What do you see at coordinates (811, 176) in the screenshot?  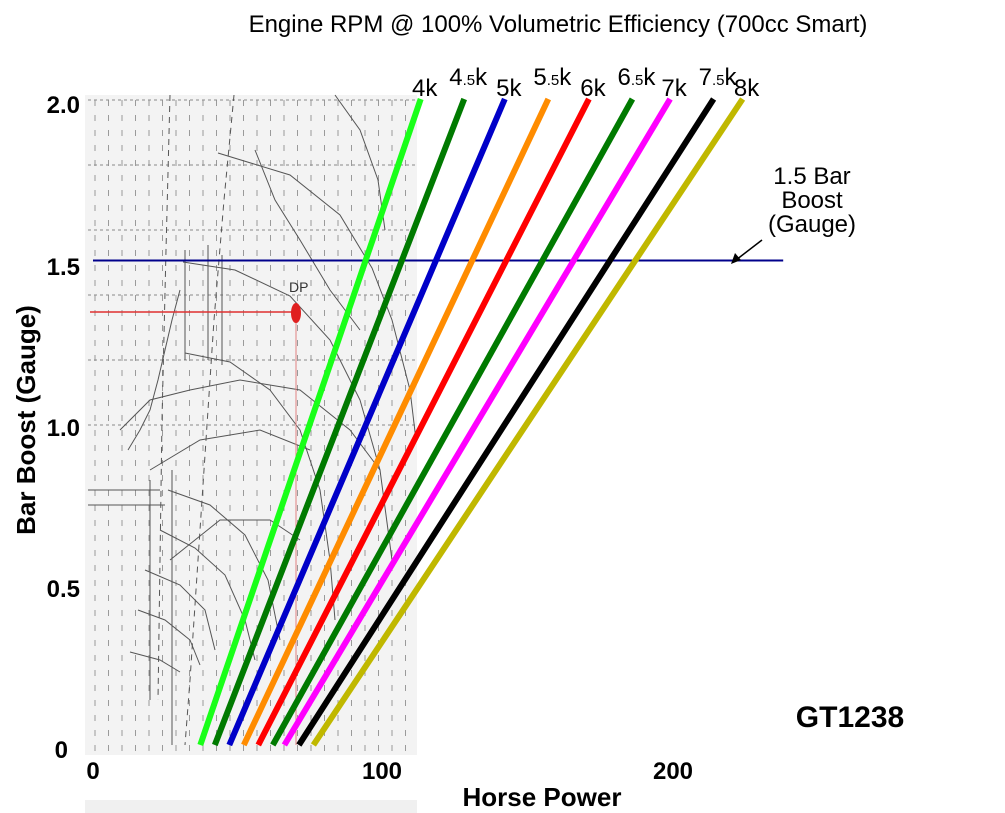 I see `reference-label-line: 1.5 Bar` at bounding box center [811, 176].